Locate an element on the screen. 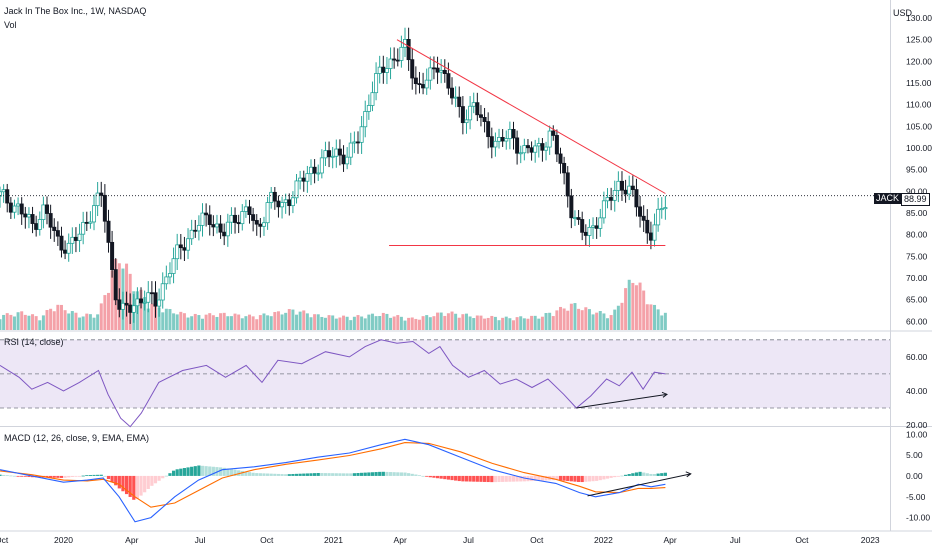 Image resolution: width=932 pixels, height=550 pixels. rsi-tick-label: 60.00 is located at coordinates (917, 357).